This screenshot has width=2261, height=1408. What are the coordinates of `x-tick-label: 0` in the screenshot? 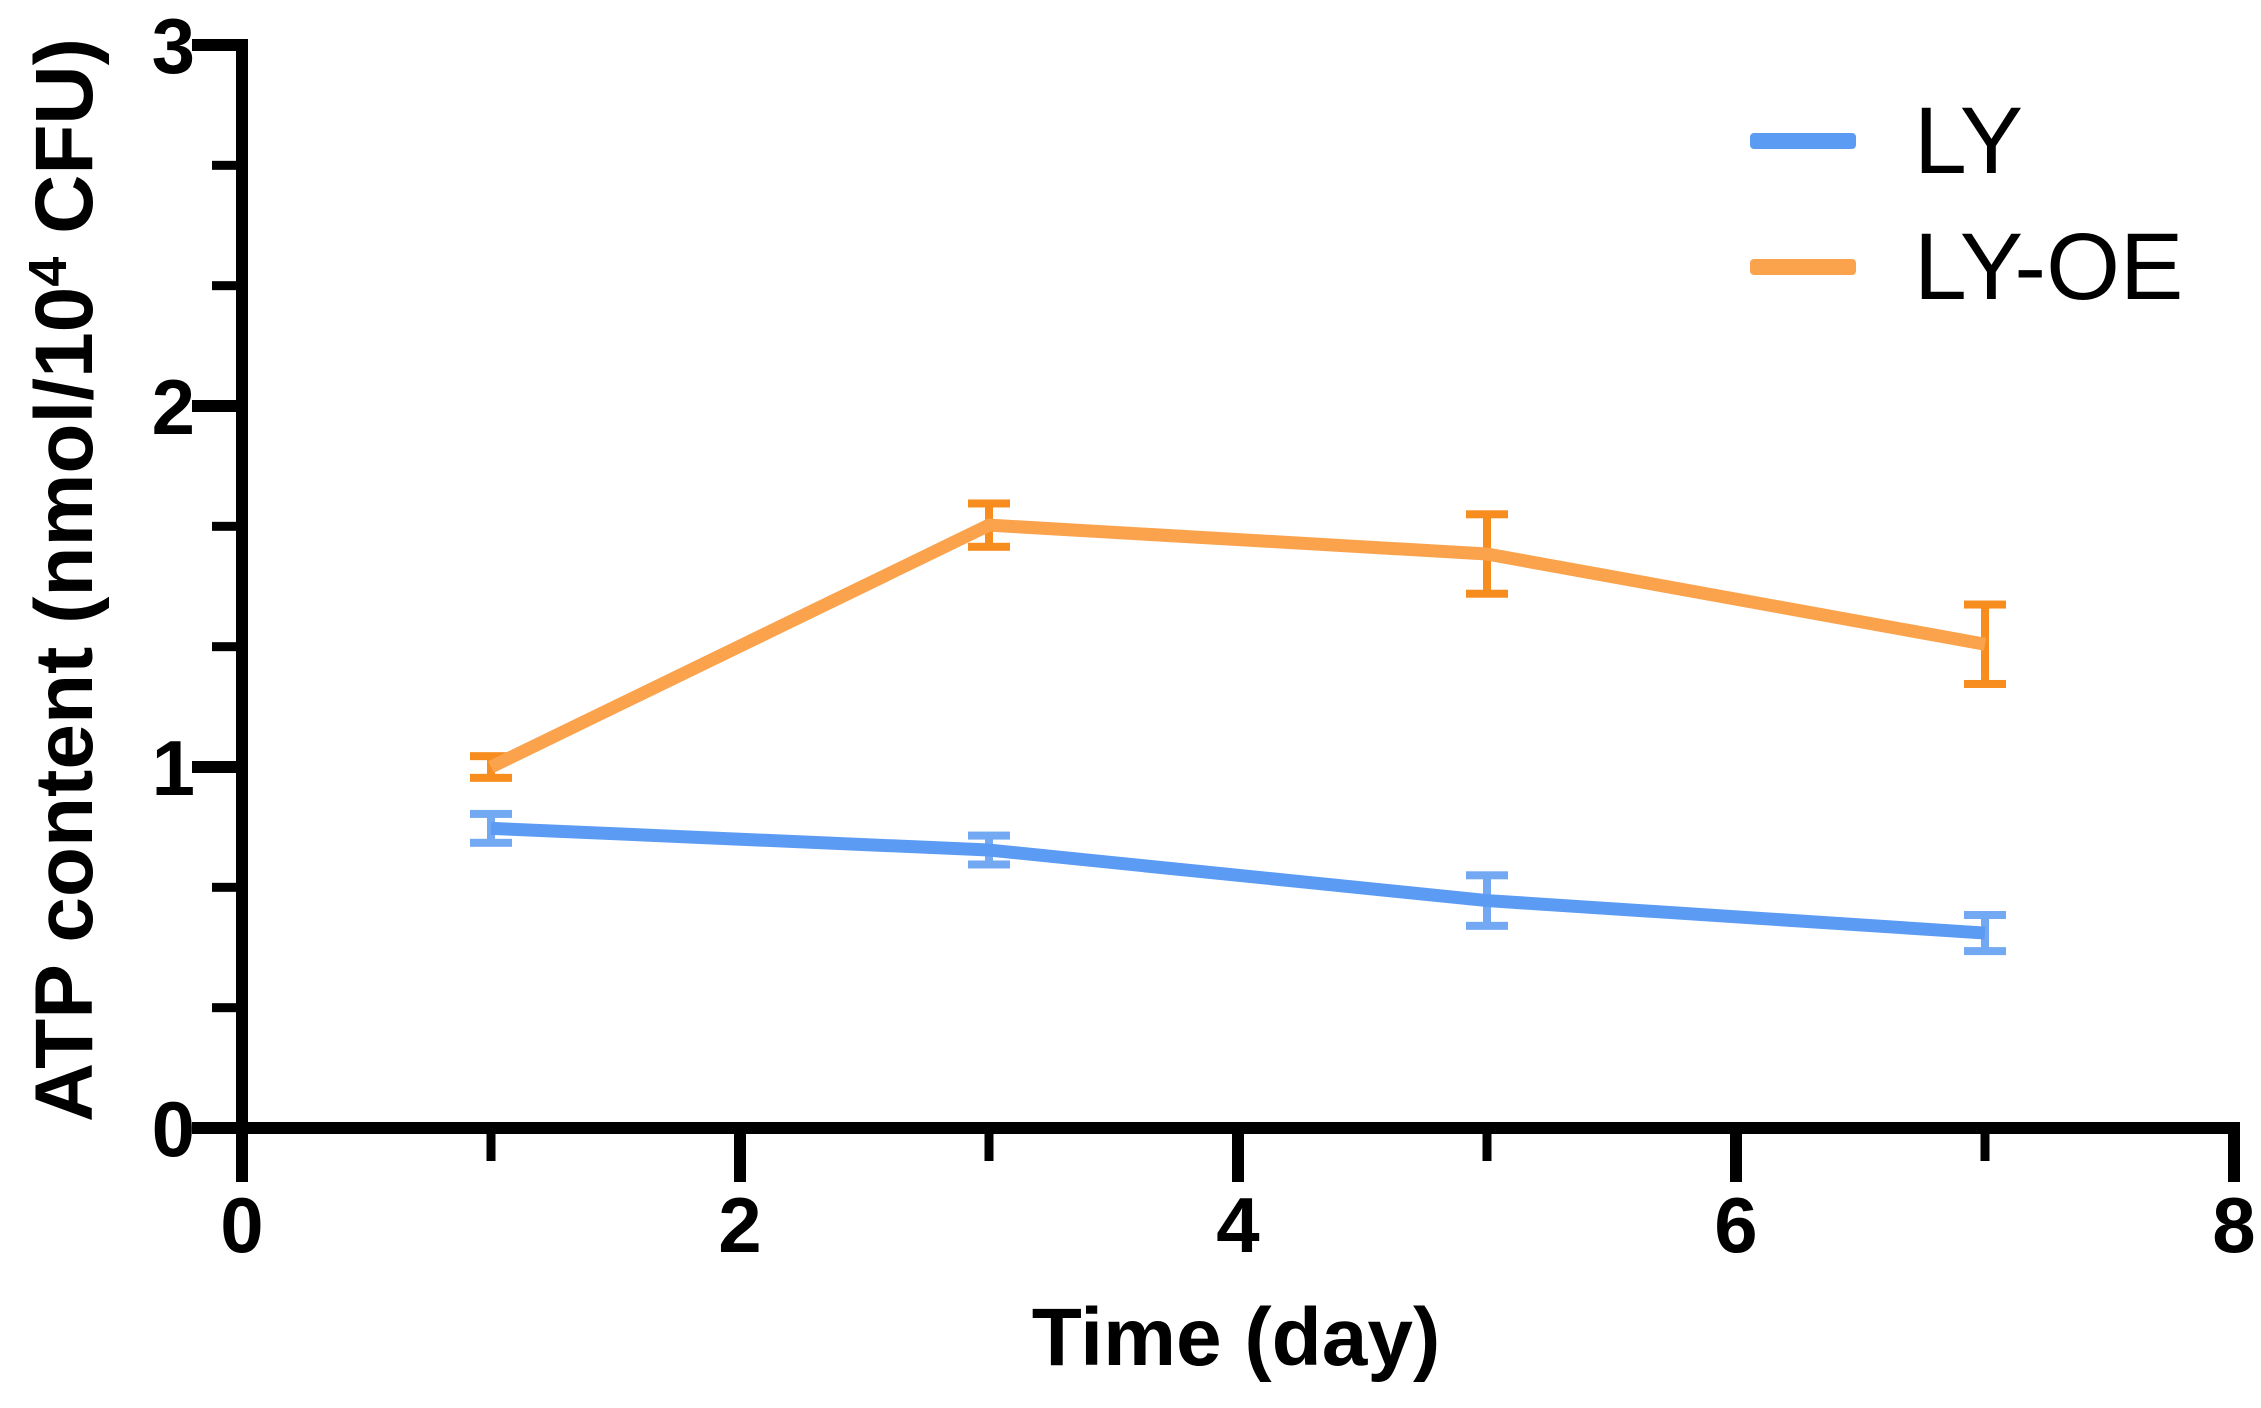 It's located at (241, 1225).